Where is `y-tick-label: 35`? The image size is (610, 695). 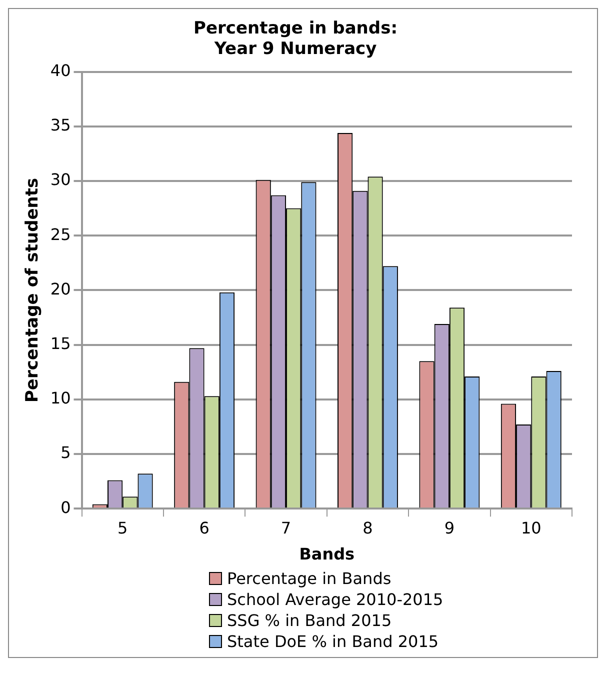
y-tick-label: 35 is located at coordinates (60, 125).